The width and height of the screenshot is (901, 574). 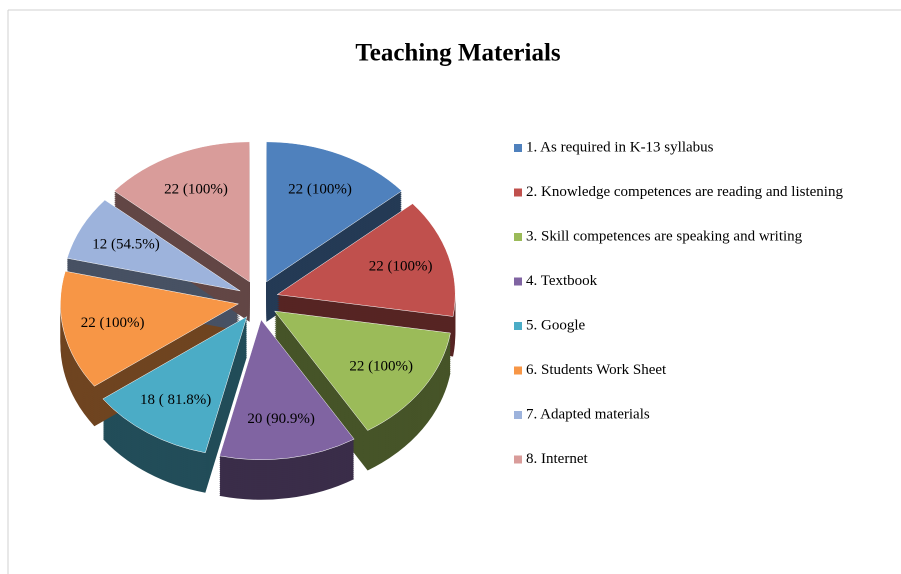 I want to click on data-label: 12 (54.5%), so click(x=126, y=245).